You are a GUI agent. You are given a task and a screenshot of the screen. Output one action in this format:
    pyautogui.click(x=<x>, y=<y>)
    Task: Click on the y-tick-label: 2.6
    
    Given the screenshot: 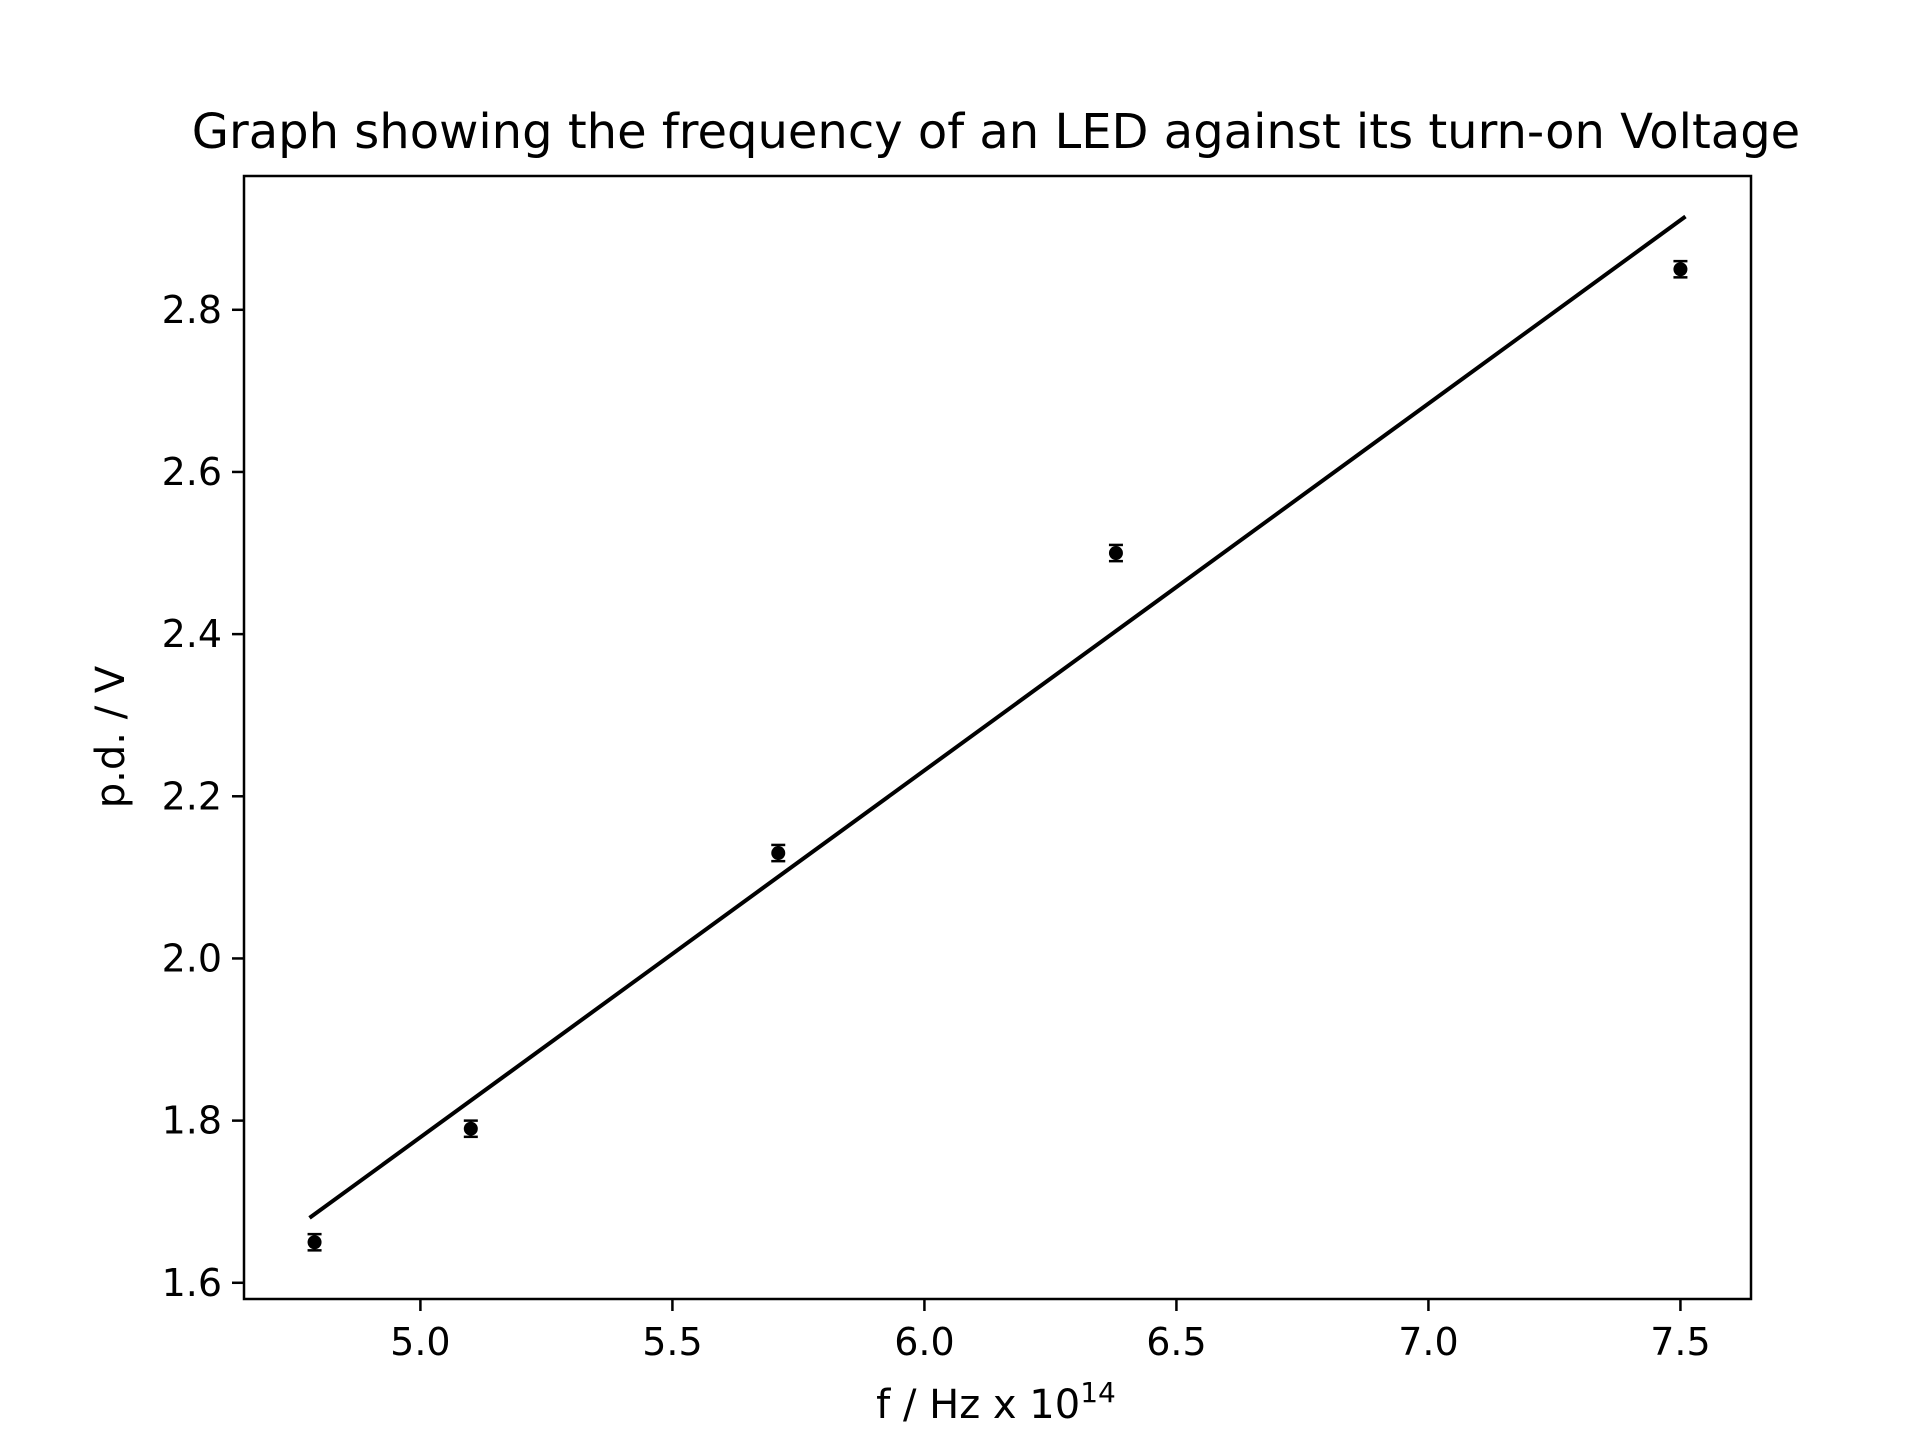 What is the action you would take?
    pyautogui.click(x=192, y=472)
    